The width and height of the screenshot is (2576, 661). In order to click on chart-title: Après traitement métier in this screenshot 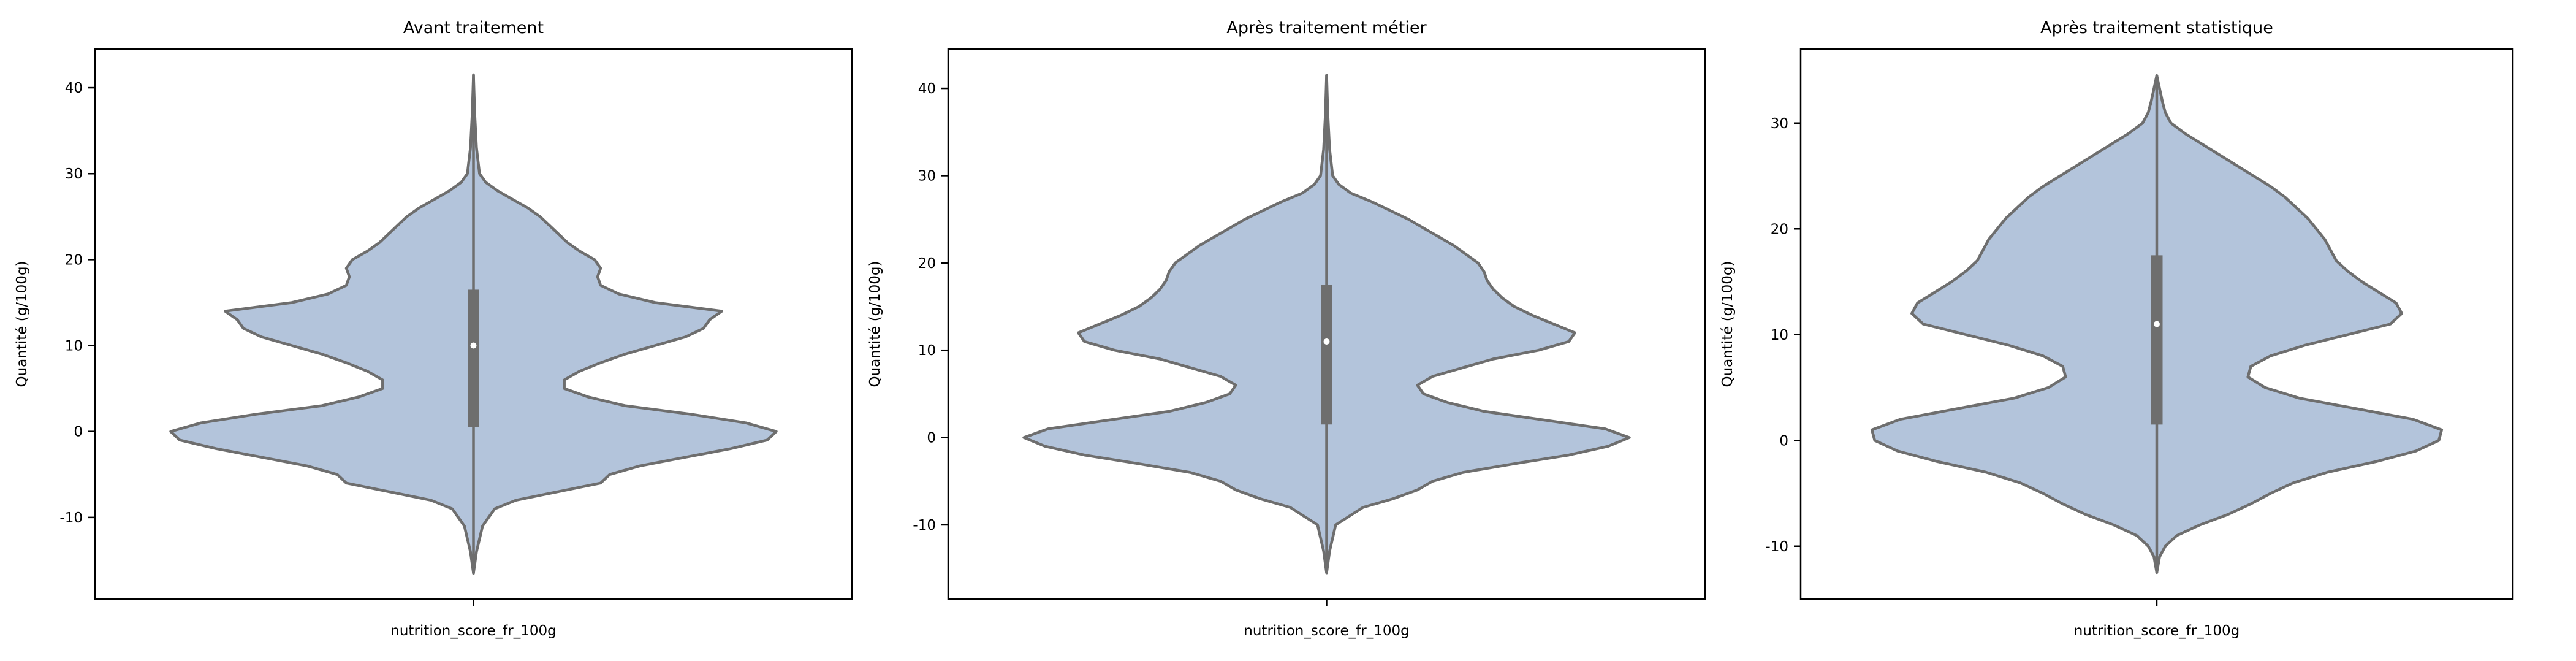, I will do `click(1326, 27)`.